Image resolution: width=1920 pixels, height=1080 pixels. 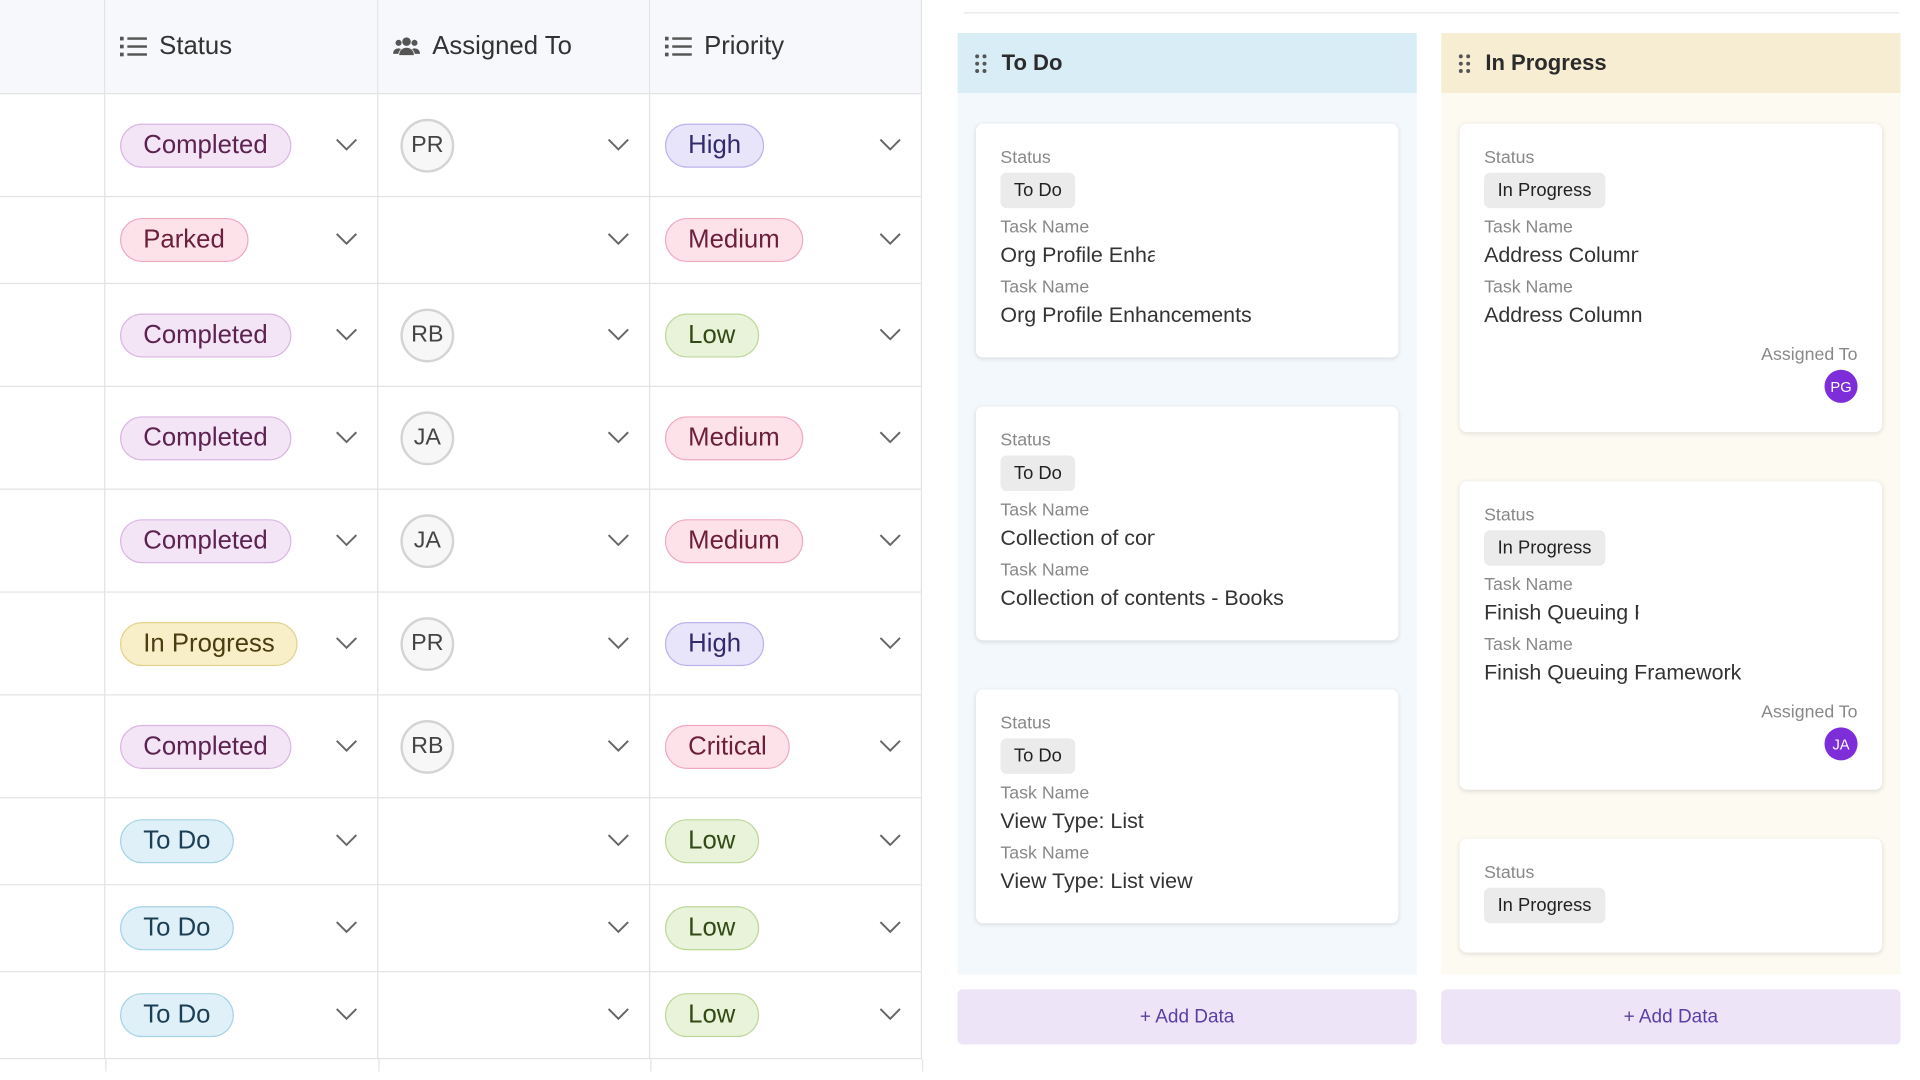 What do you see at coordinates (427, 145) in the screenshot?
I see `avatar: PR` at bounding box center [427, 145].